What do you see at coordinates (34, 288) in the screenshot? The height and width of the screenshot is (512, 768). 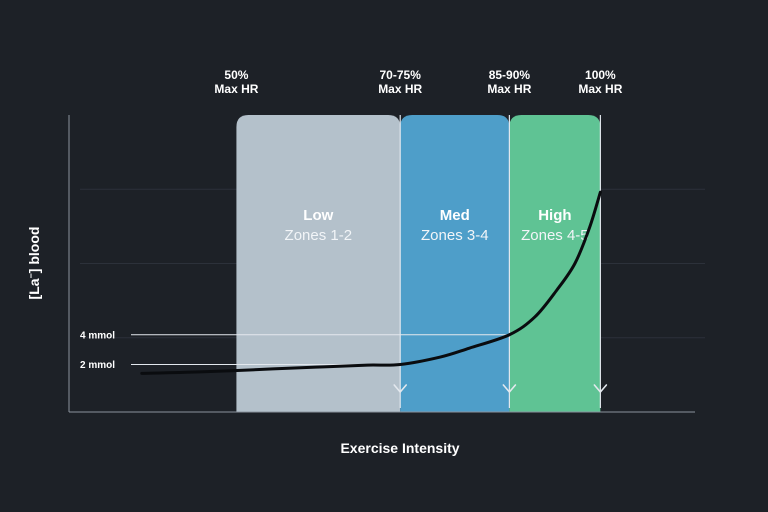 I see `y-axis-title-prefix: [La` at bounding box center [34, 288].